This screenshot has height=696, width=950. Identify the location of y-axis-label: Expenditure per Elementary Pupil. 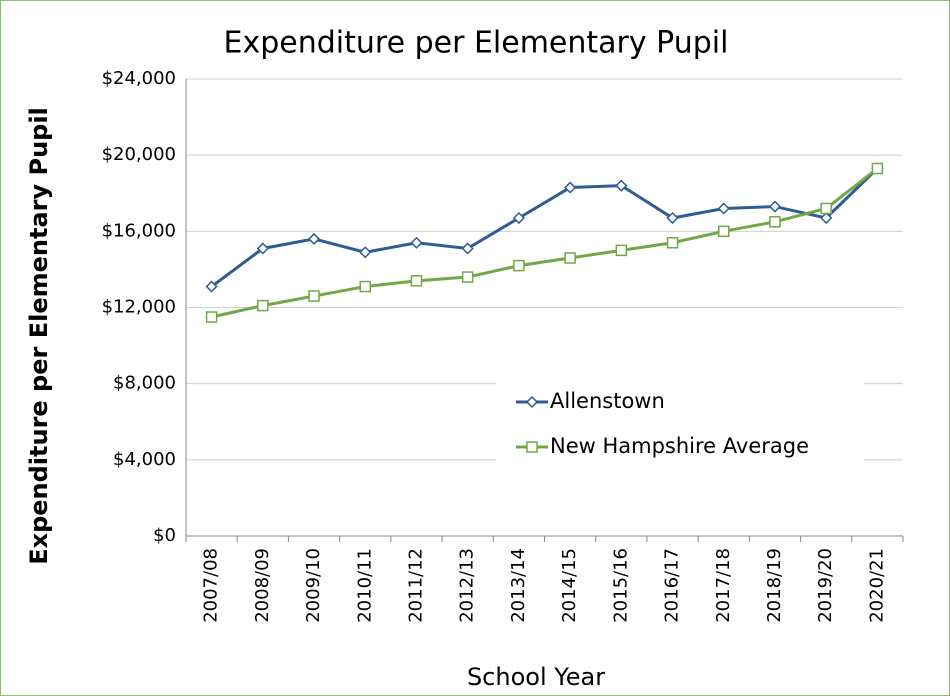
(39, 336).